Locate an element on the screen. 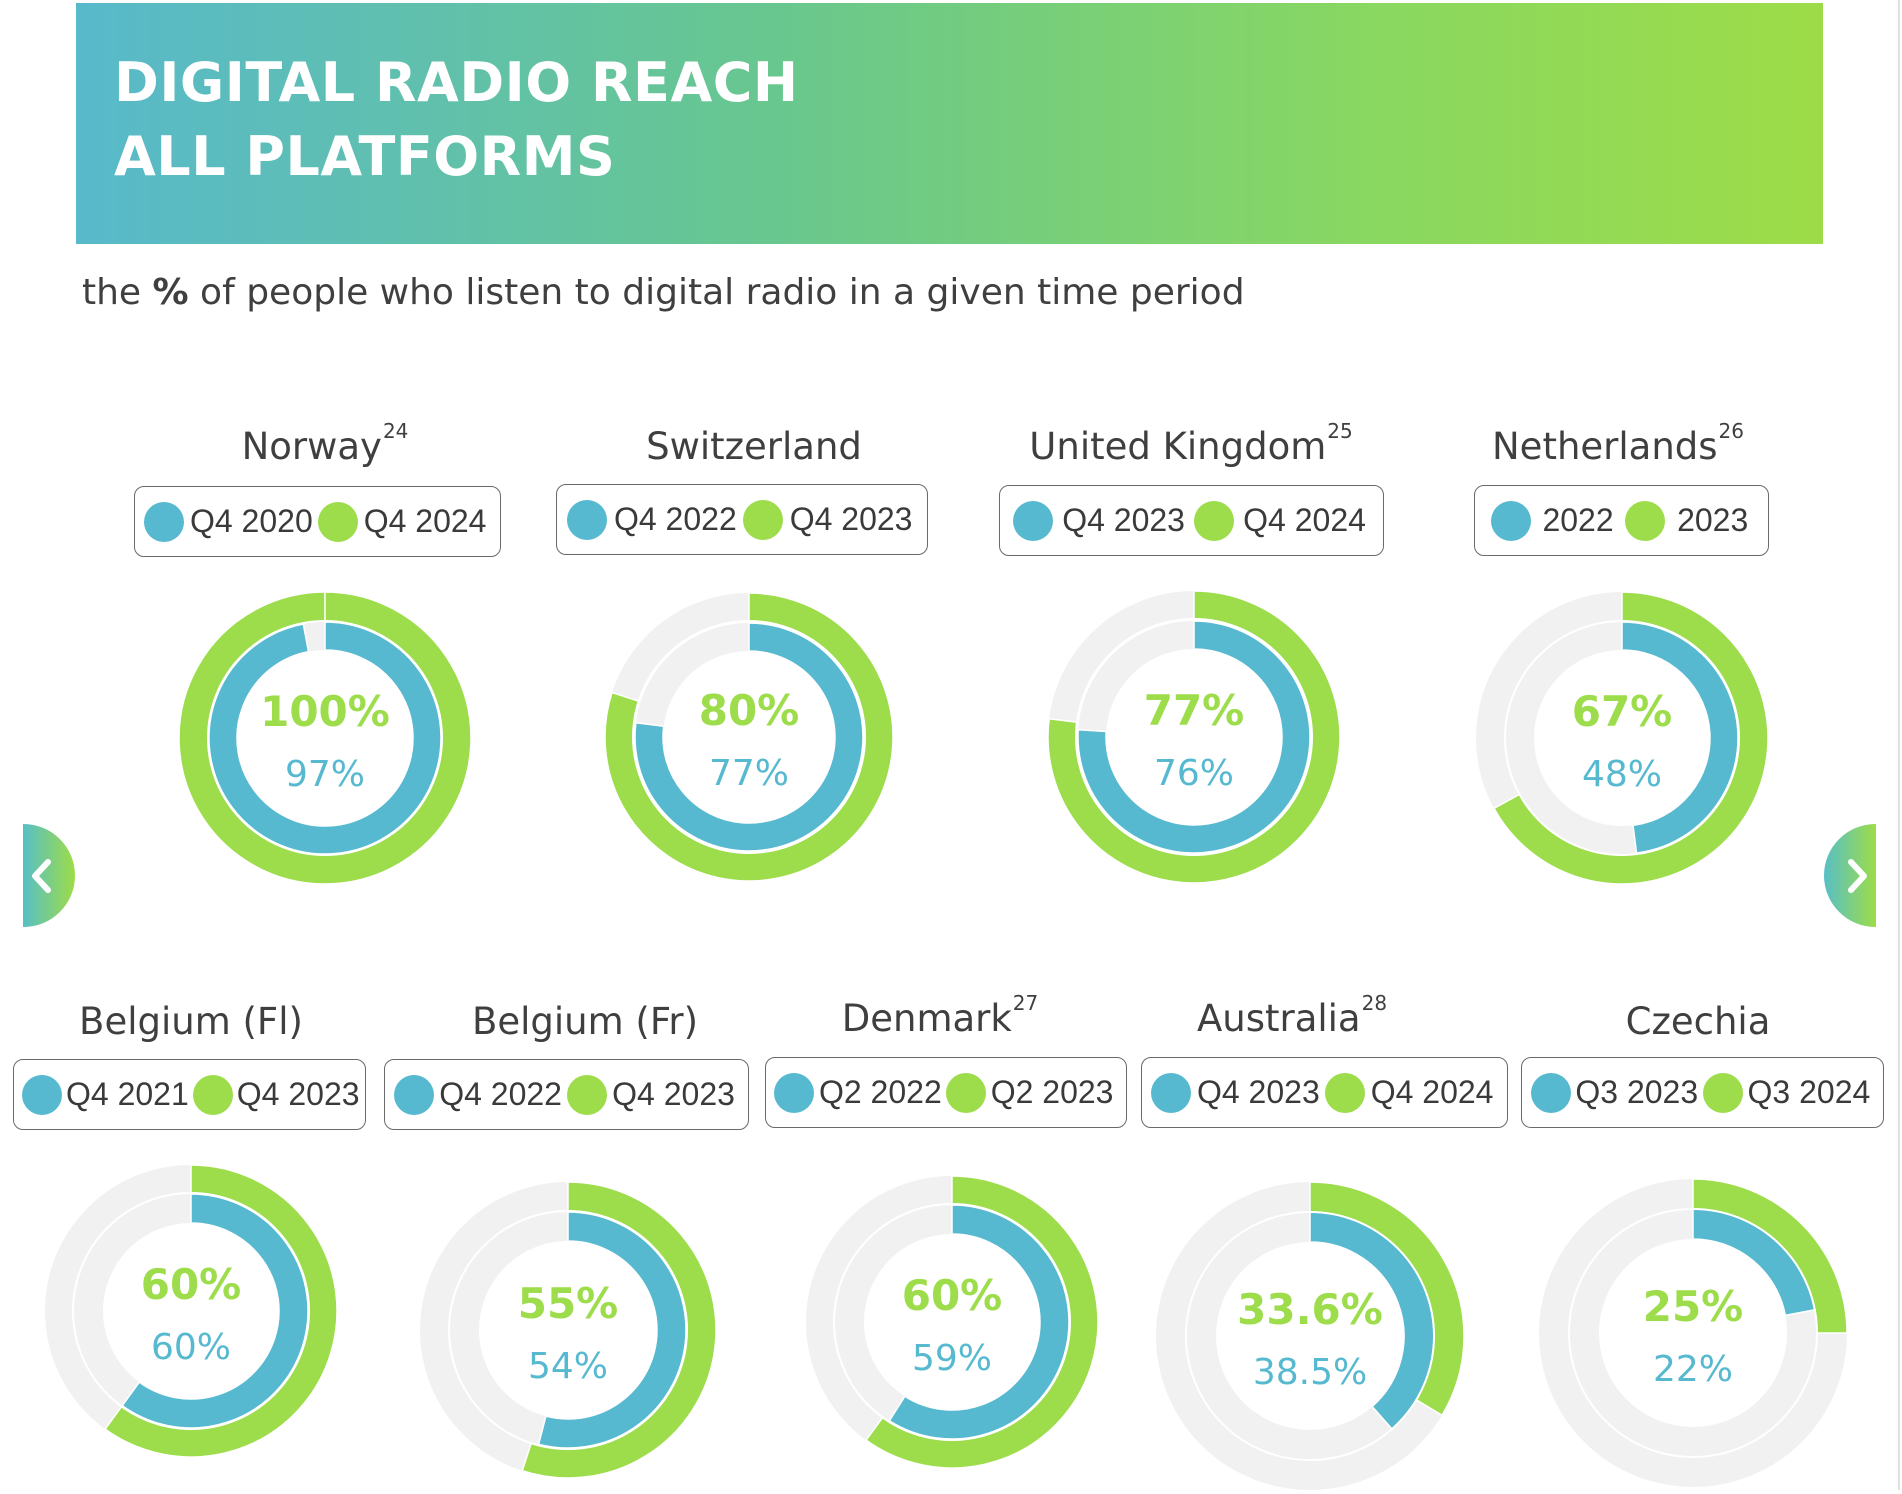 This screenshot has height=1494, width=1902. previous-period-value: 54% is located at coordinates (568, 1366).